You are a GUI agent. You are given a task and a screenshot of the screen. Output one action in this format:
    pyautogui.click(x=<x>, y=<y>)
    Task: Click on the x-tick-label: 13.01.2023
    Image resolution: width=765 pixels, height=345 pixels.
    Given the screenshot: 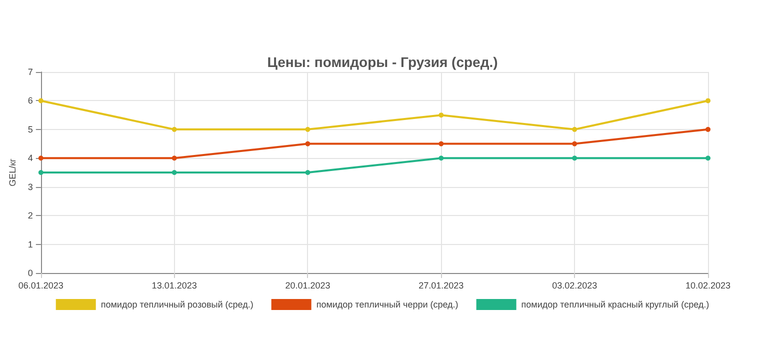 What is the action you would take?
    pyautogui.click(x=174, y=285)
    